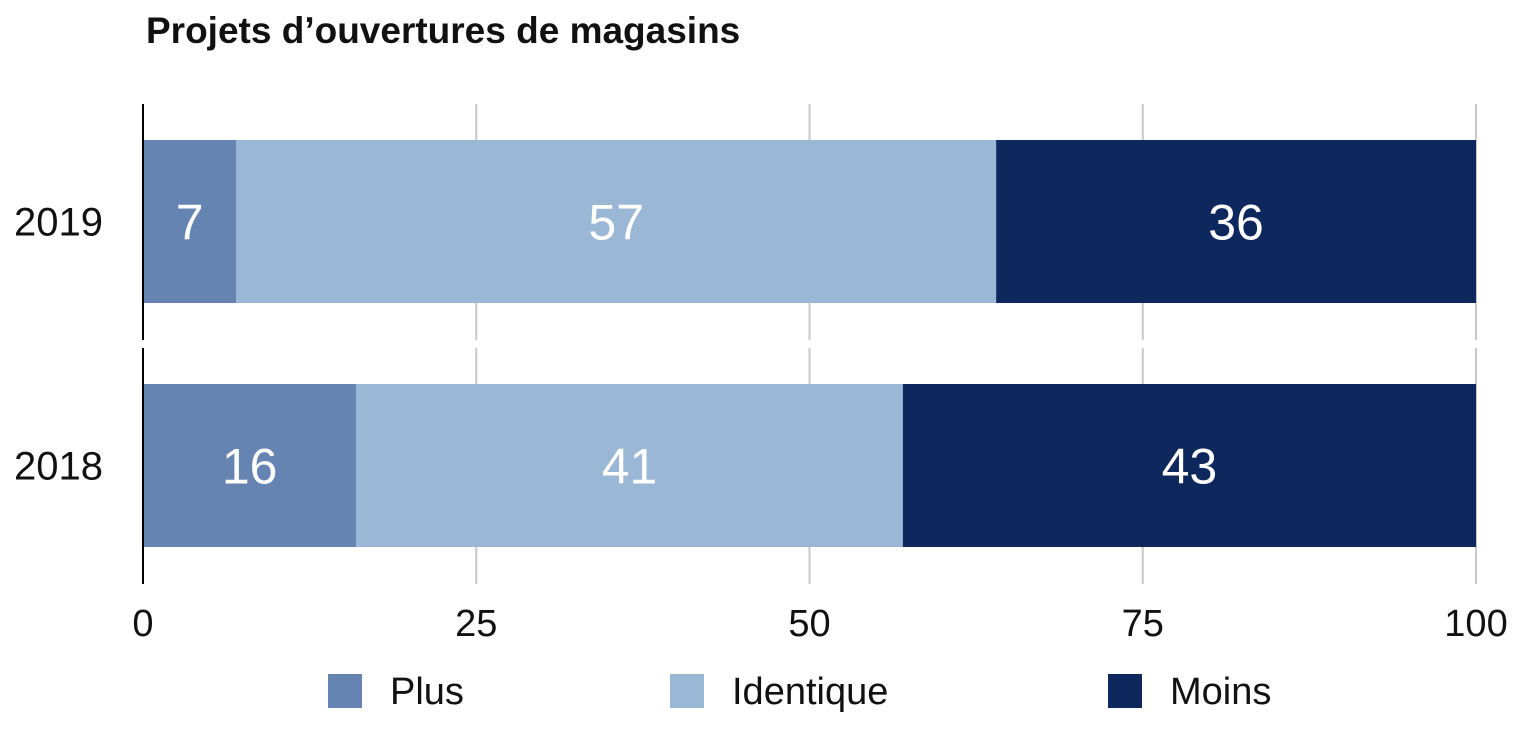  What do you see at coordinates (1143, 624) in the screenshot?
I see `x-tick-label-75: 75` at bounding box center [1143, 624].